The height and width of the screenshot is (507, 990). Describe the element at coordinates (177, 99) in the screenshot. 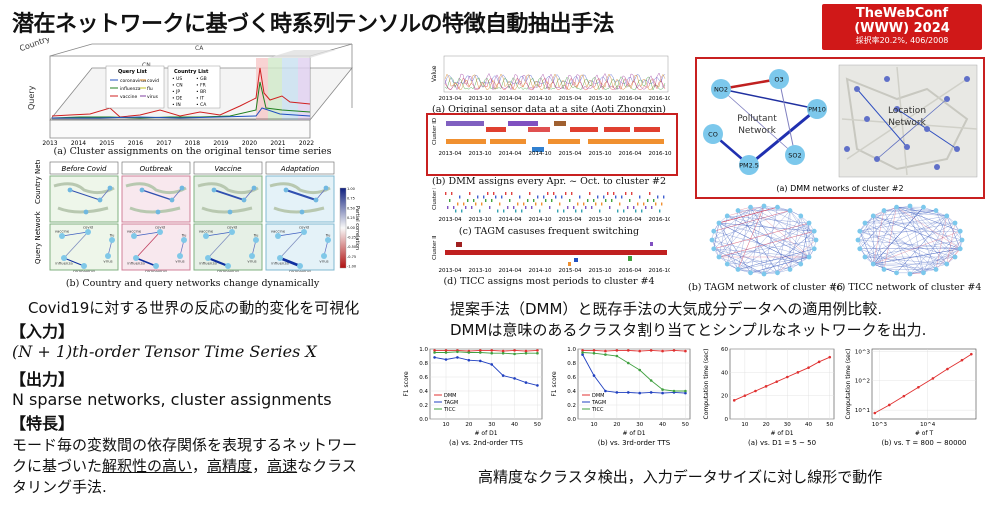

I see `legend-country-de: • DE` at that location.